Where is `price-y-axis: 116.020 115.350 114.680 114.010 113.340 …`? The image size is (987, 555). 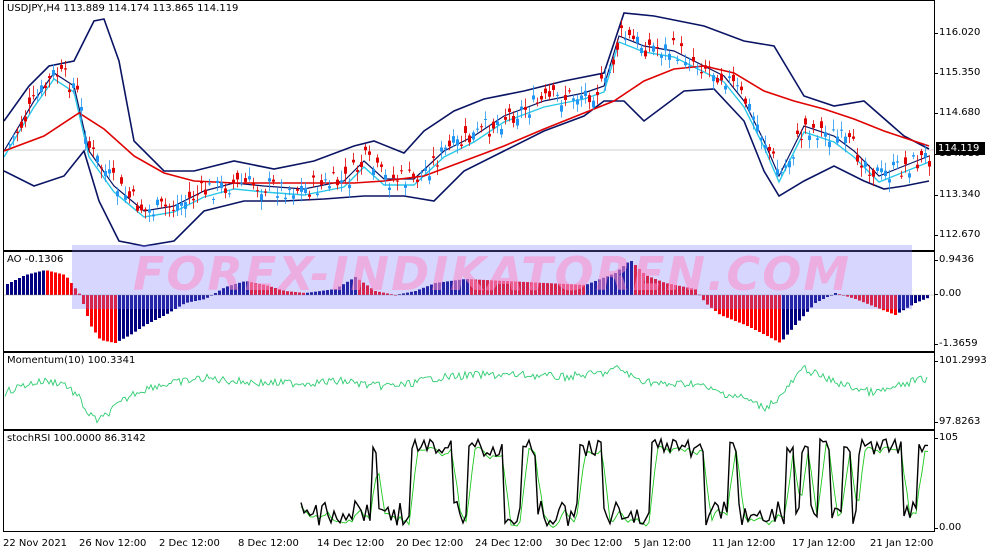 price-y-axis: 116.020 115.350 114.680 114.010 113.340 … is located at coordinates (960, 125).